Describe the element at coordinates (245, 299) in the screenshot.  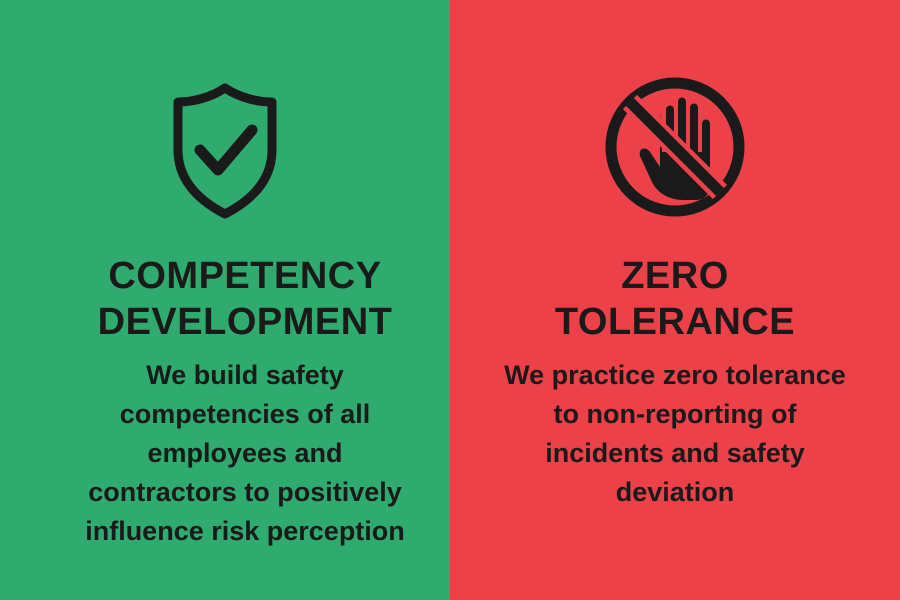
I see `competency-title: COMPETENCY DEVELOPMENT` at that location.